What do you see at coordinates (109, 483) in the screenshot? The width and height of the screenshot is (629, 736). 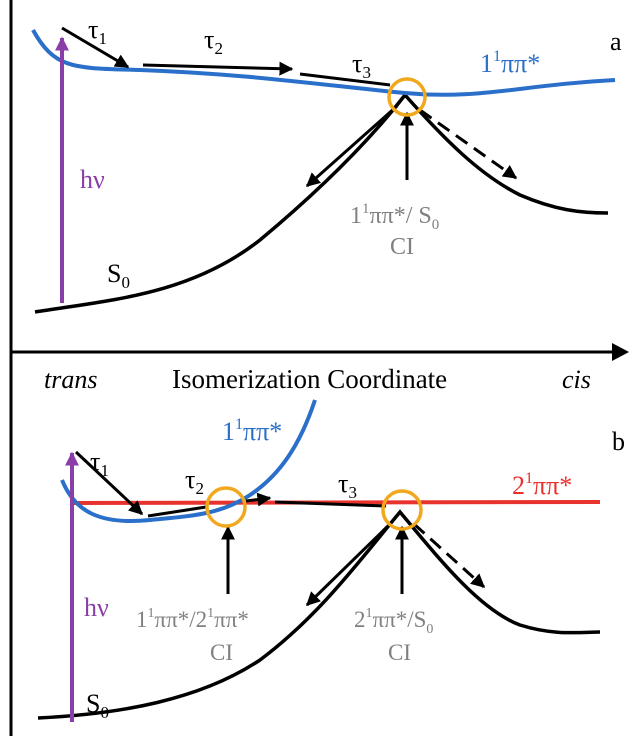 I see `panel-b-tau1-arrow` at bounding box center [109, 483].